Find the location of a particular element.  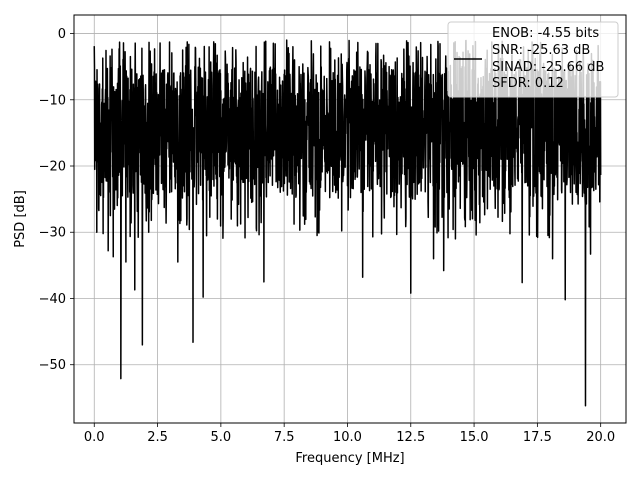

y-tick-label: −10 is located at coordinates (52, 100).